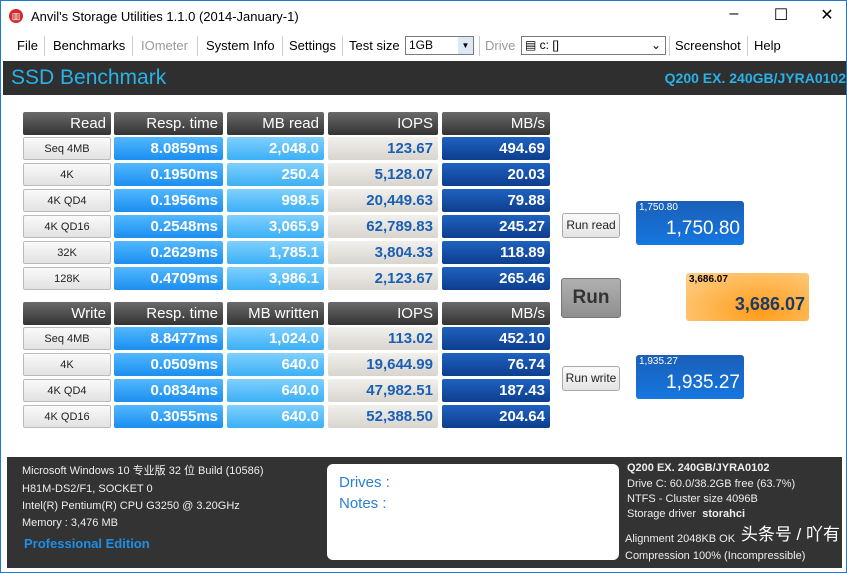  I want to click on drive-value: c: [], so click(549, 45).